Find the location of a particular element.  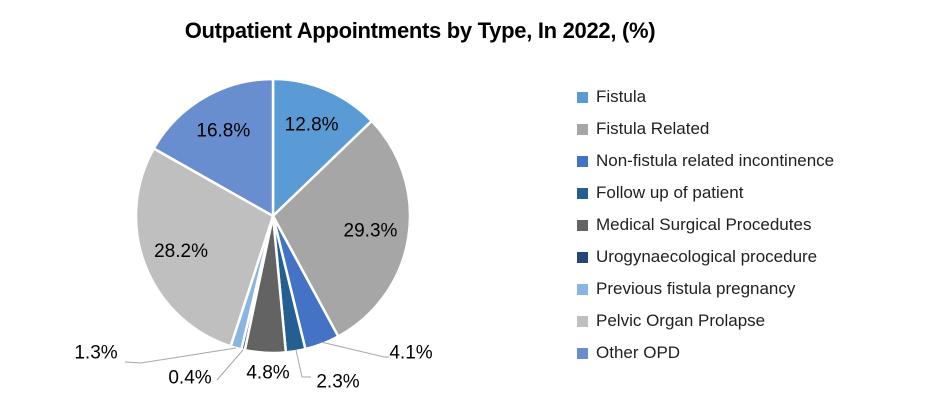

data-label-0: 12.8% is located at coordinates (312, 125).